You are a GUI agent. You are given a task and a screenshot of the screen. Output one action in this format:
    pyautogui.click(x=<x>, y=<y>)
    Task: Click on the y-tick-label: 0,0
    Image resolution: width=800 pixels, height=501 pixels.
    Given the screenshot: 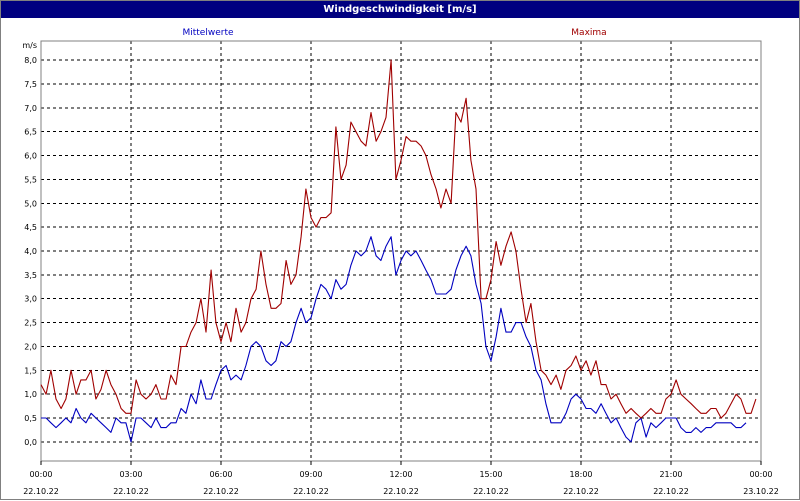 What is the action you would take?
    pyautogui.click(x=30, y=442)
    